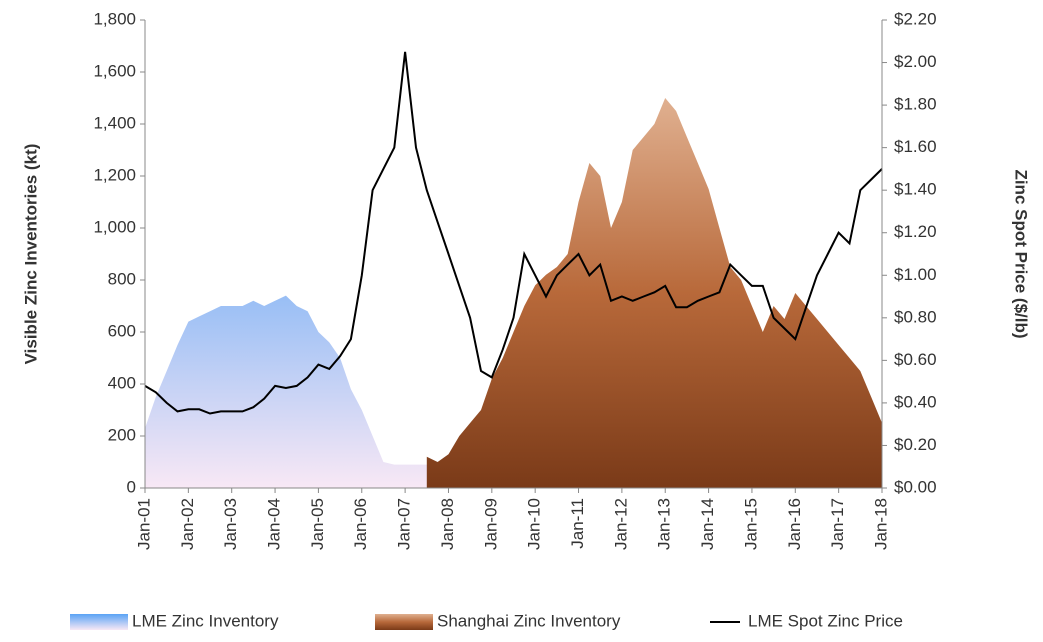 The height and width of the screenshot is (642, 1043). What do you see at coordinates (187, 524) in the screenshot?
I see `x-tick-label: Jan-02` at bounding box center [187, 524].